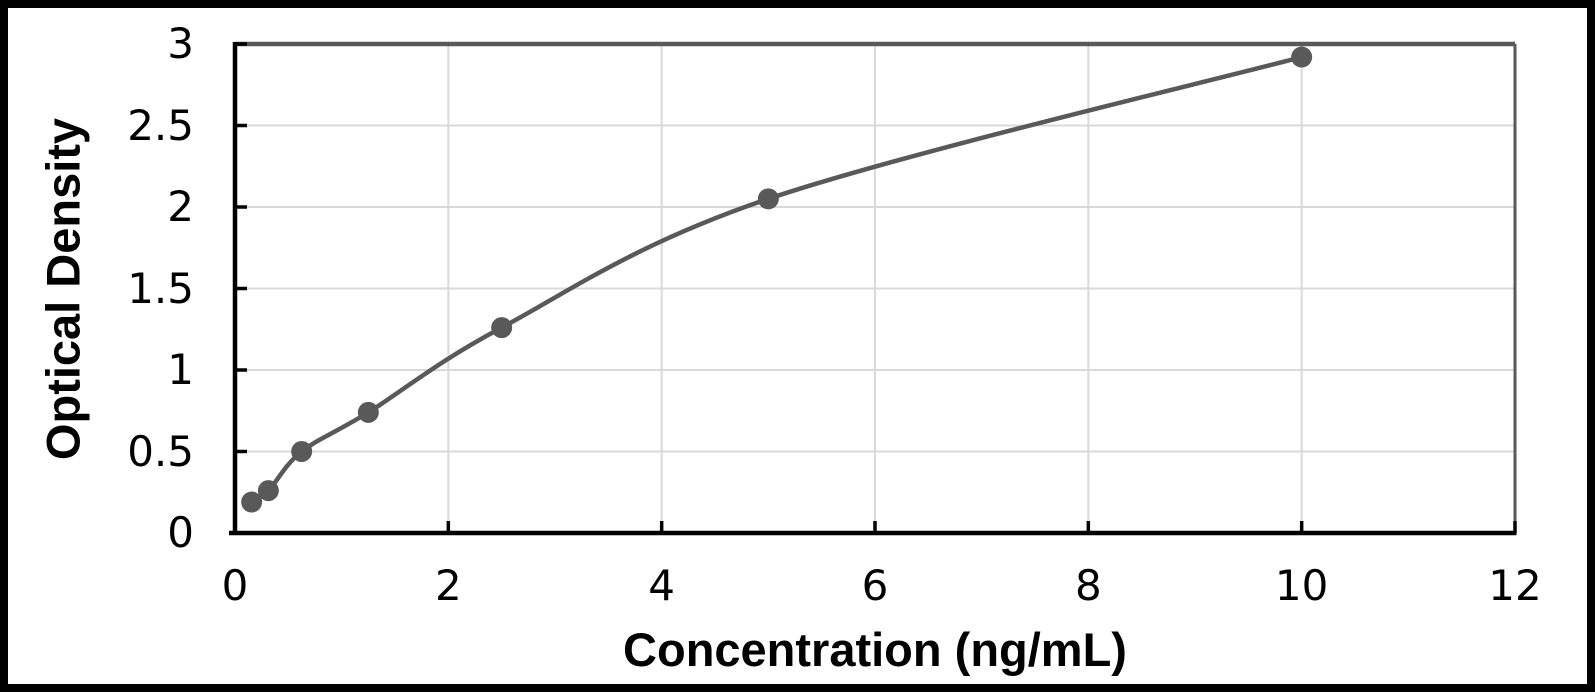  Describe the element at coordinates (180, 532) in the screenshot. I see `y-tick-label: 0` at that location.